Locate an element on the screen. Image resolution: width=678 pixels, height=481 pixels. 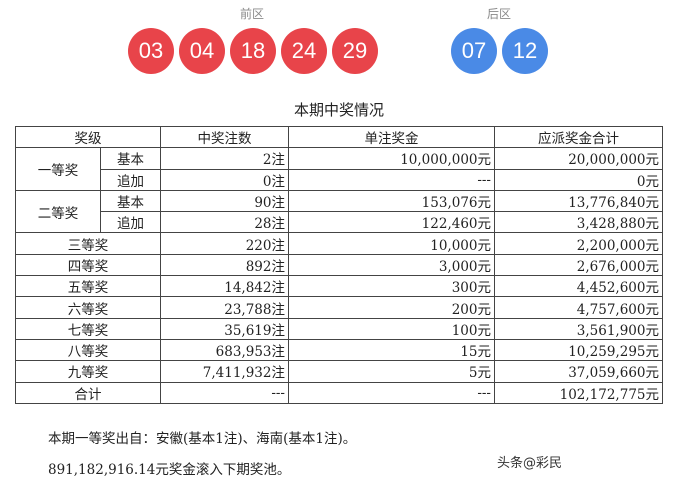
table-row: 六等奖 23,788注 200元 4,757,600元 is located at coordinates (339, 307).